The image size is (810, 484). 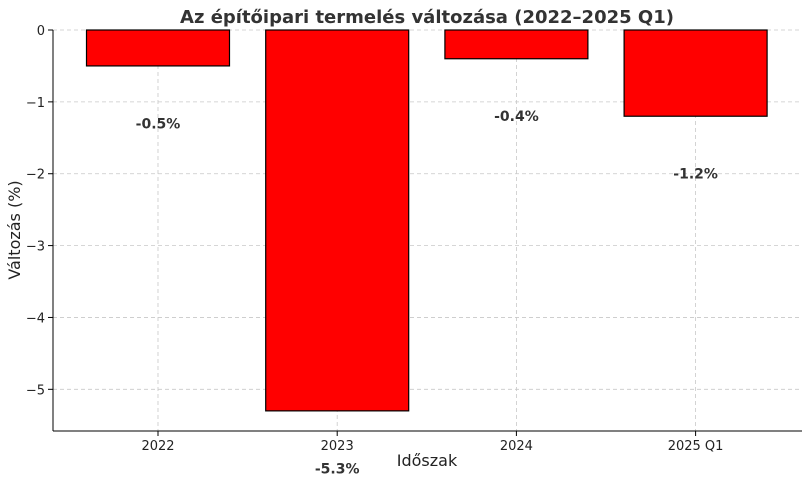 I want to click on data-label: -1.2%, so click(x=695, y=175).